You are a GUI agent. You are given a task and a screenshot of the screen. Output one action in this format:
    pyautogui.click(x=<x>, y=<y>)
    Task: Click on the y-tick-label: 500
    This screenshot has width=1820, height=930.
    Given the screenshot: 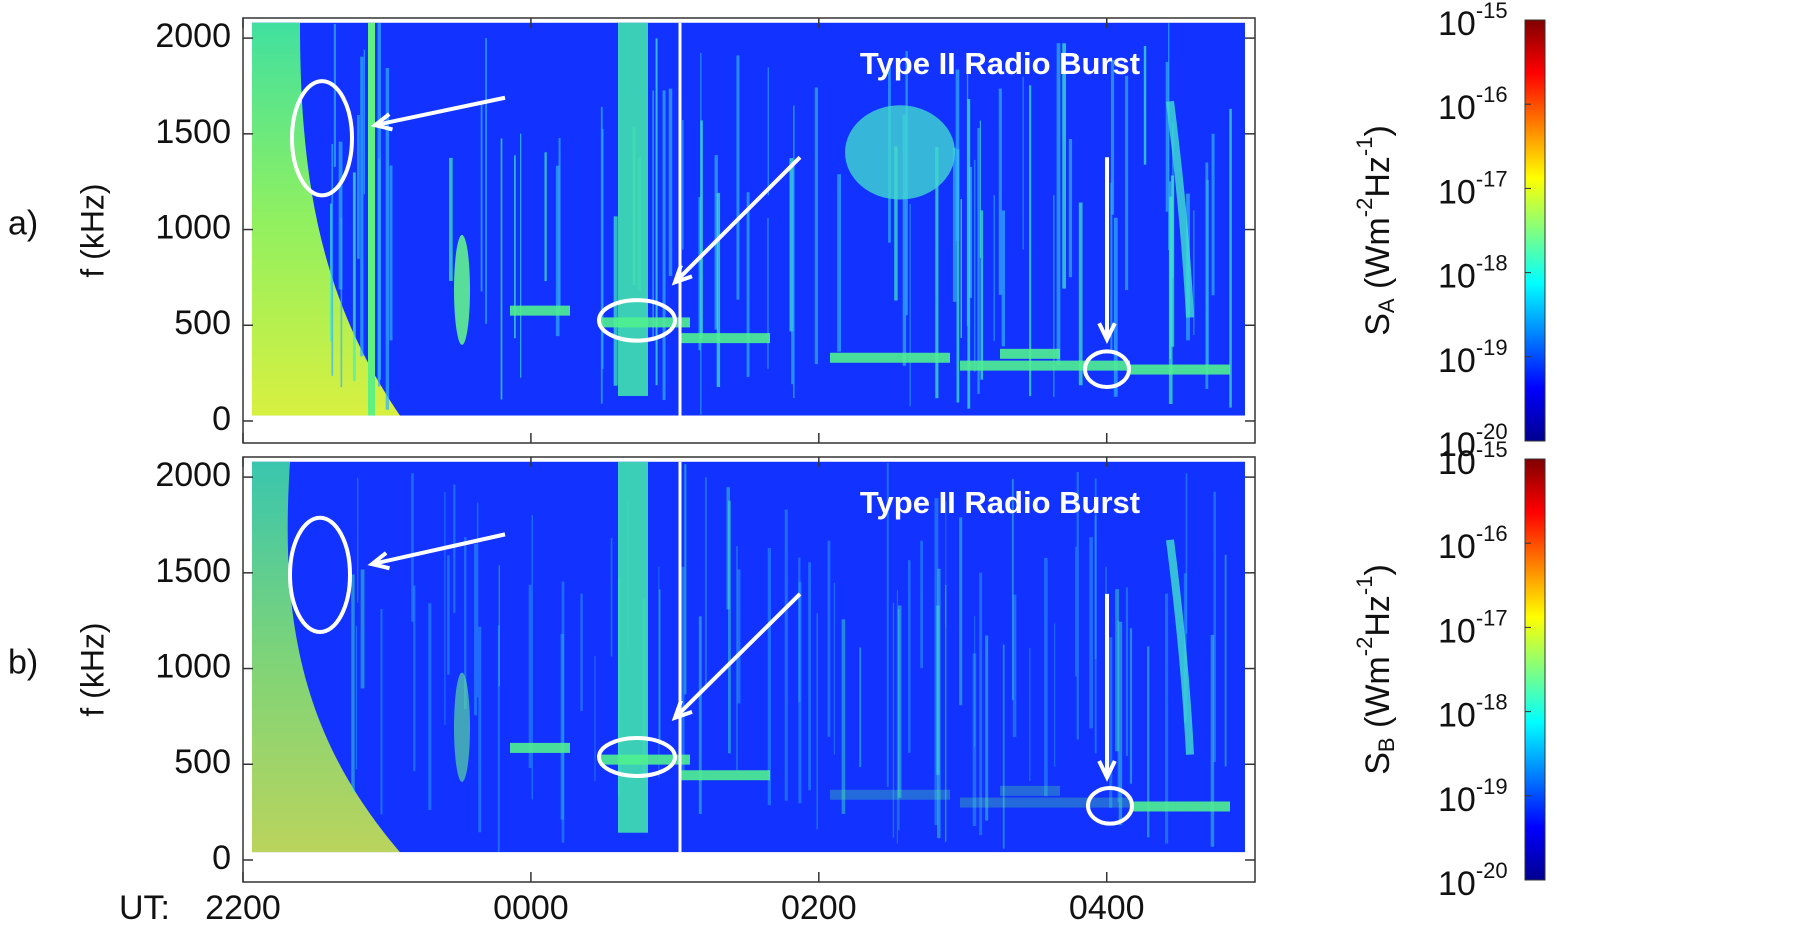 What is the action you would take?
    pyautogui.click(x=202, y=762)
    